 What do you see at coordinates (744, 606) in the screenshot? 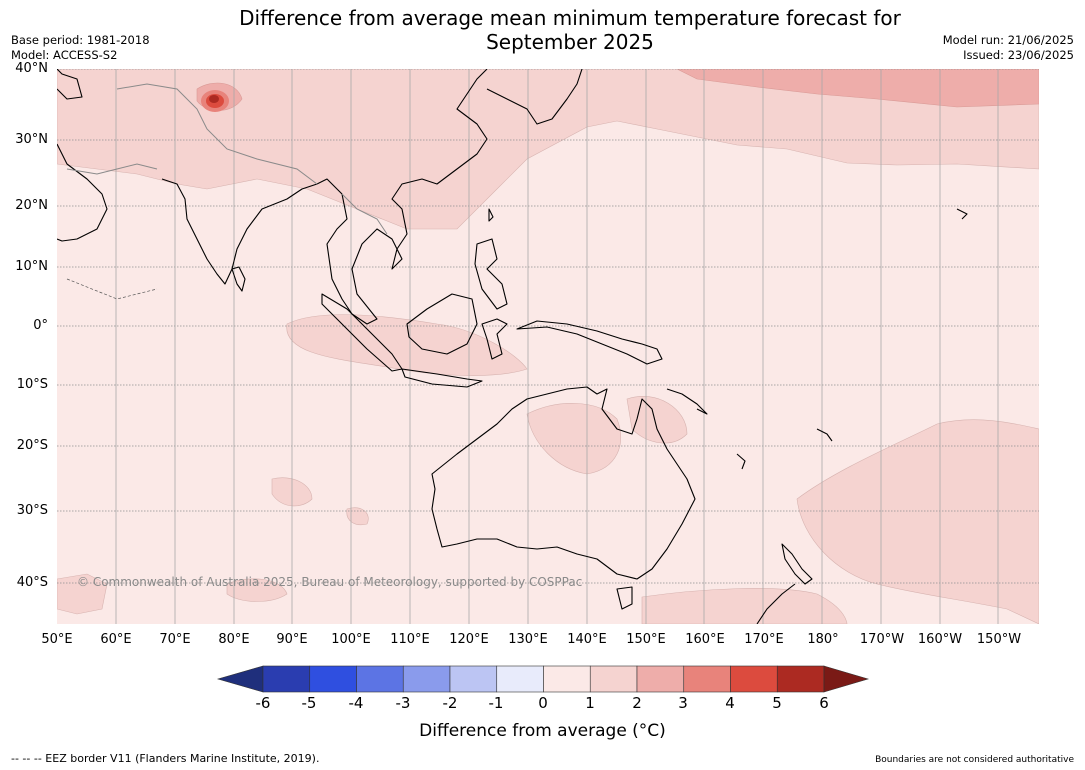
I see `tasman-warm` at bounding box center [744, 606].